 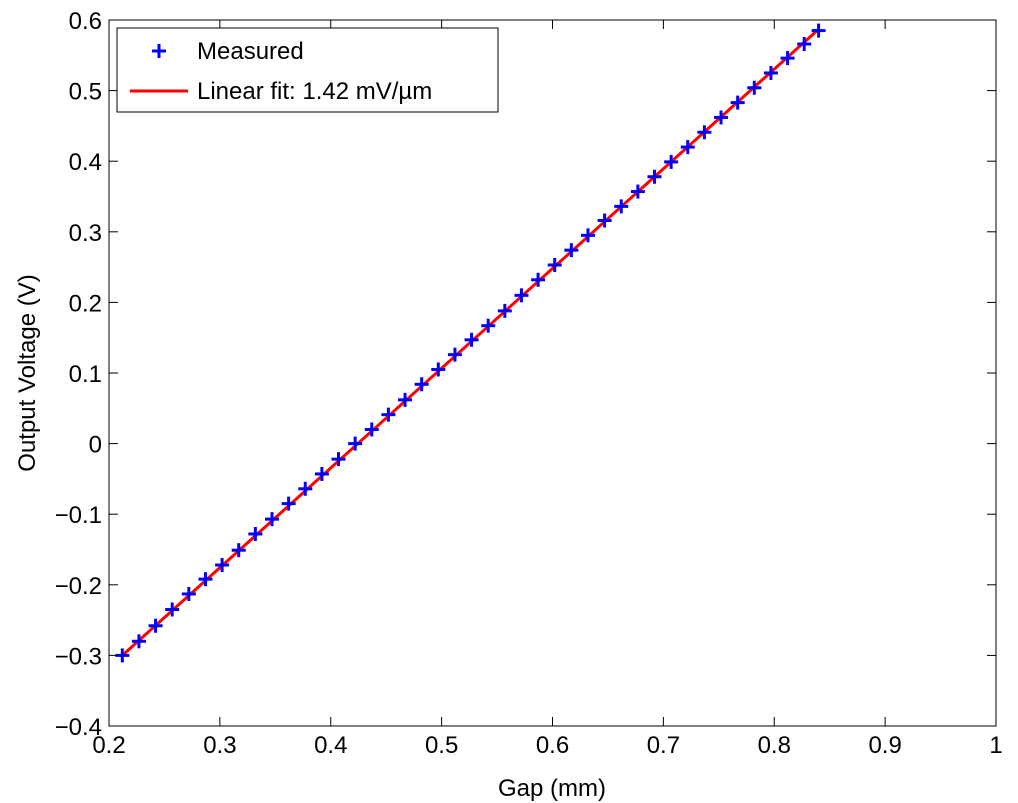 I want to click on x-tick-label: 1, so click(x=995, y=745).